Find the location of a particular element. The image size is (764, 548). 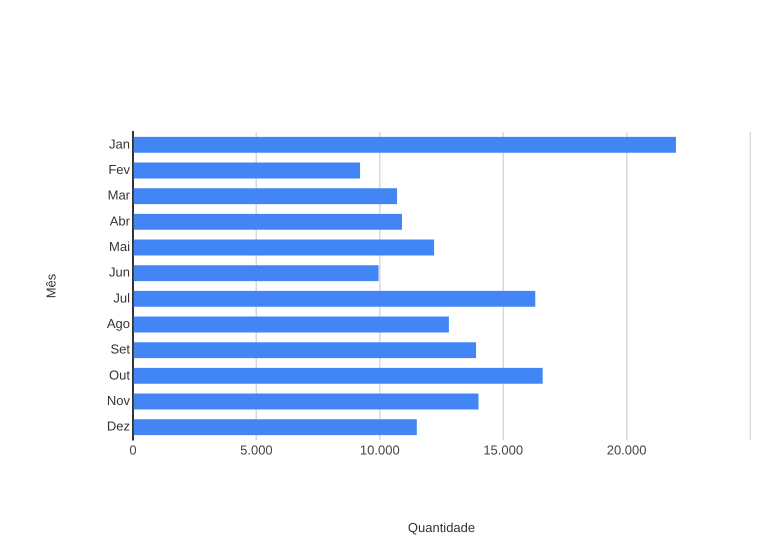

y-tick-label: Out is located at coordinates (119, 374).